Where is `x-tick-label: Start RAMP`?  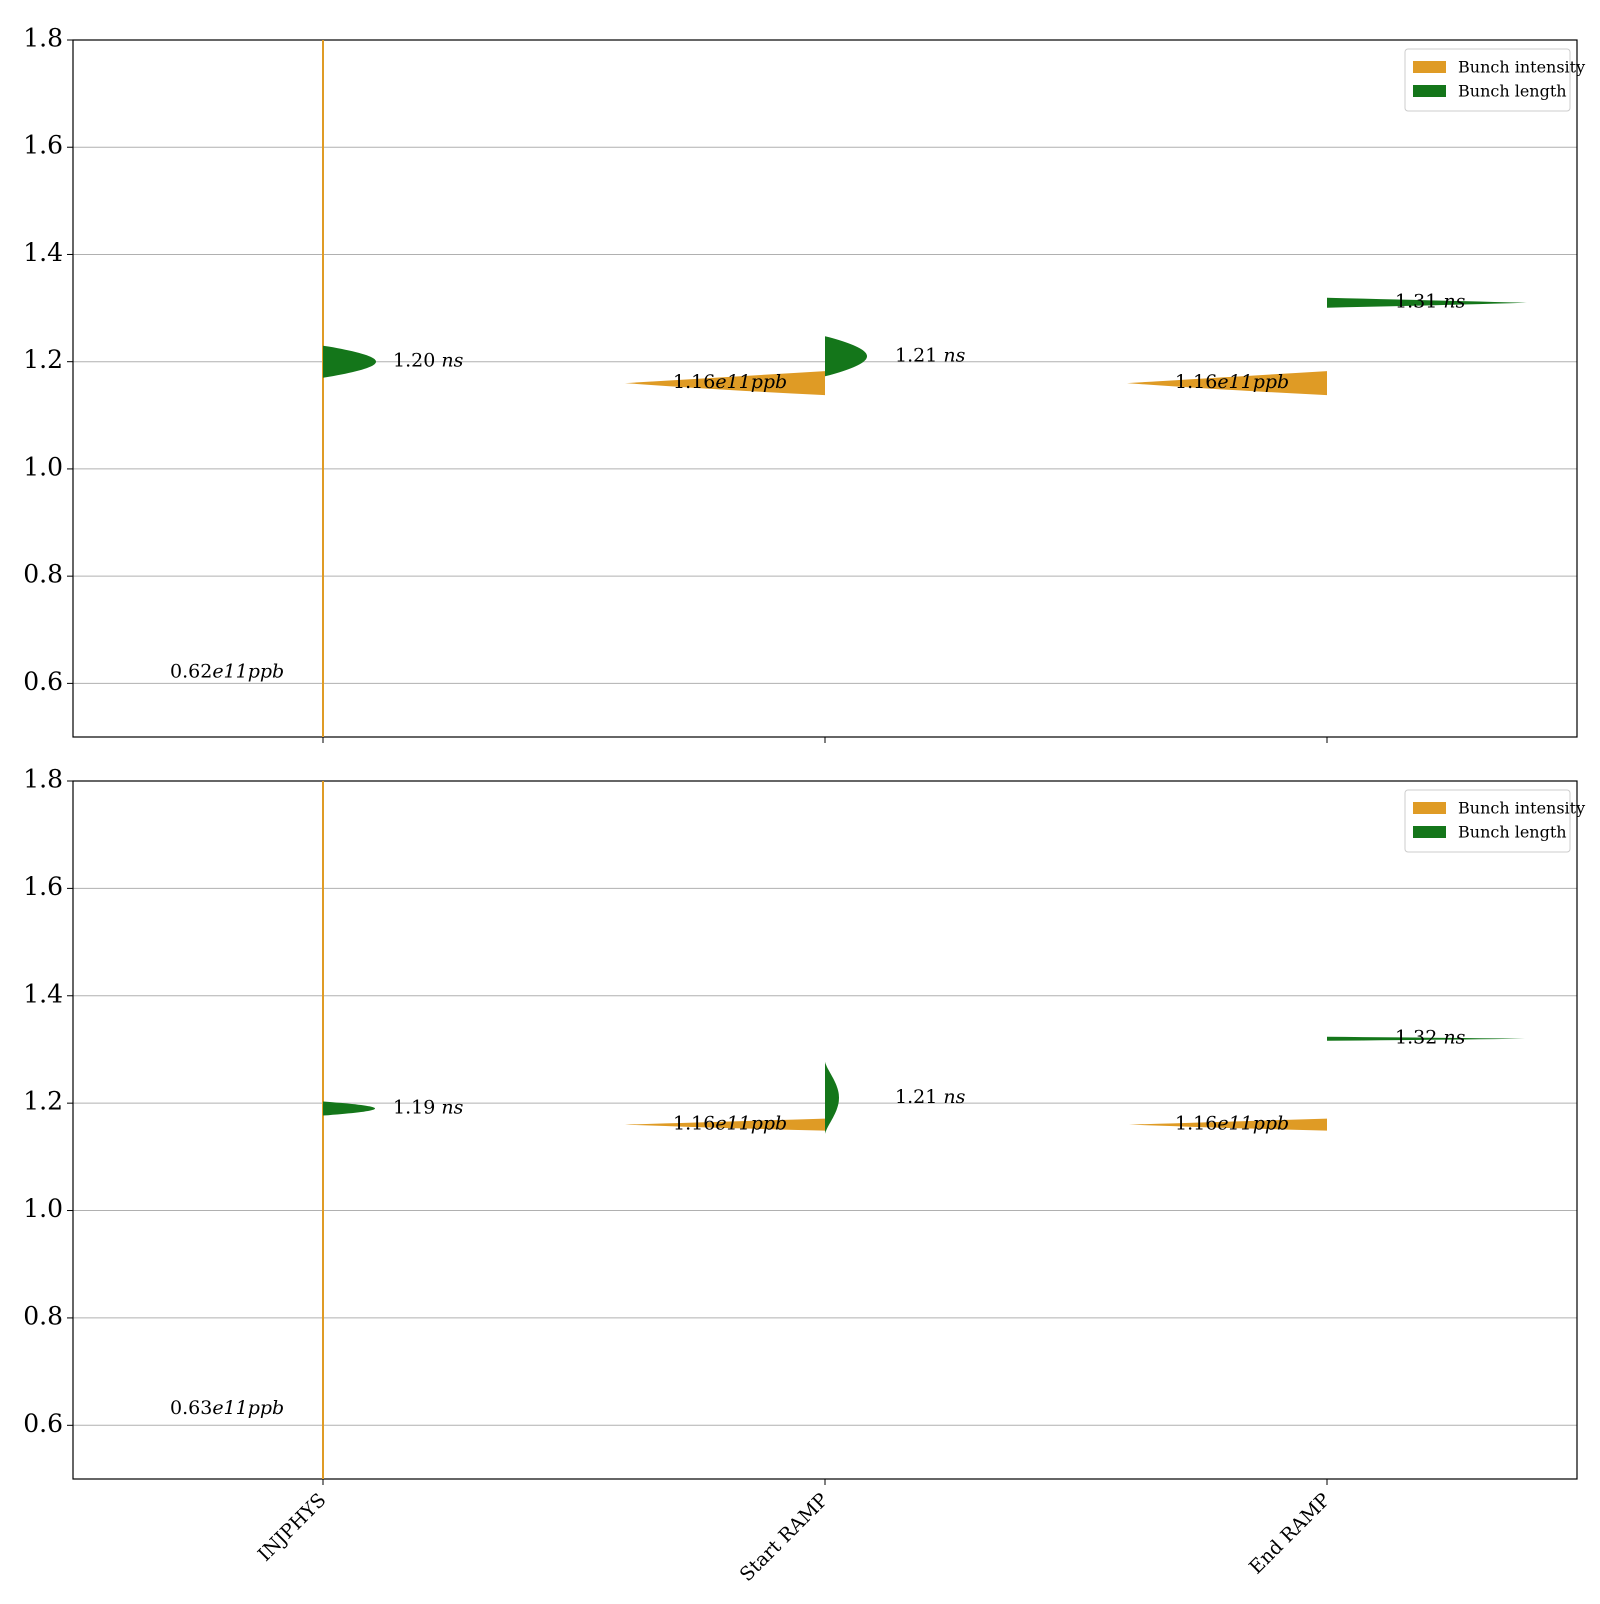 x-tick-label: Start RAMP is located at coordinates (784, 1537).